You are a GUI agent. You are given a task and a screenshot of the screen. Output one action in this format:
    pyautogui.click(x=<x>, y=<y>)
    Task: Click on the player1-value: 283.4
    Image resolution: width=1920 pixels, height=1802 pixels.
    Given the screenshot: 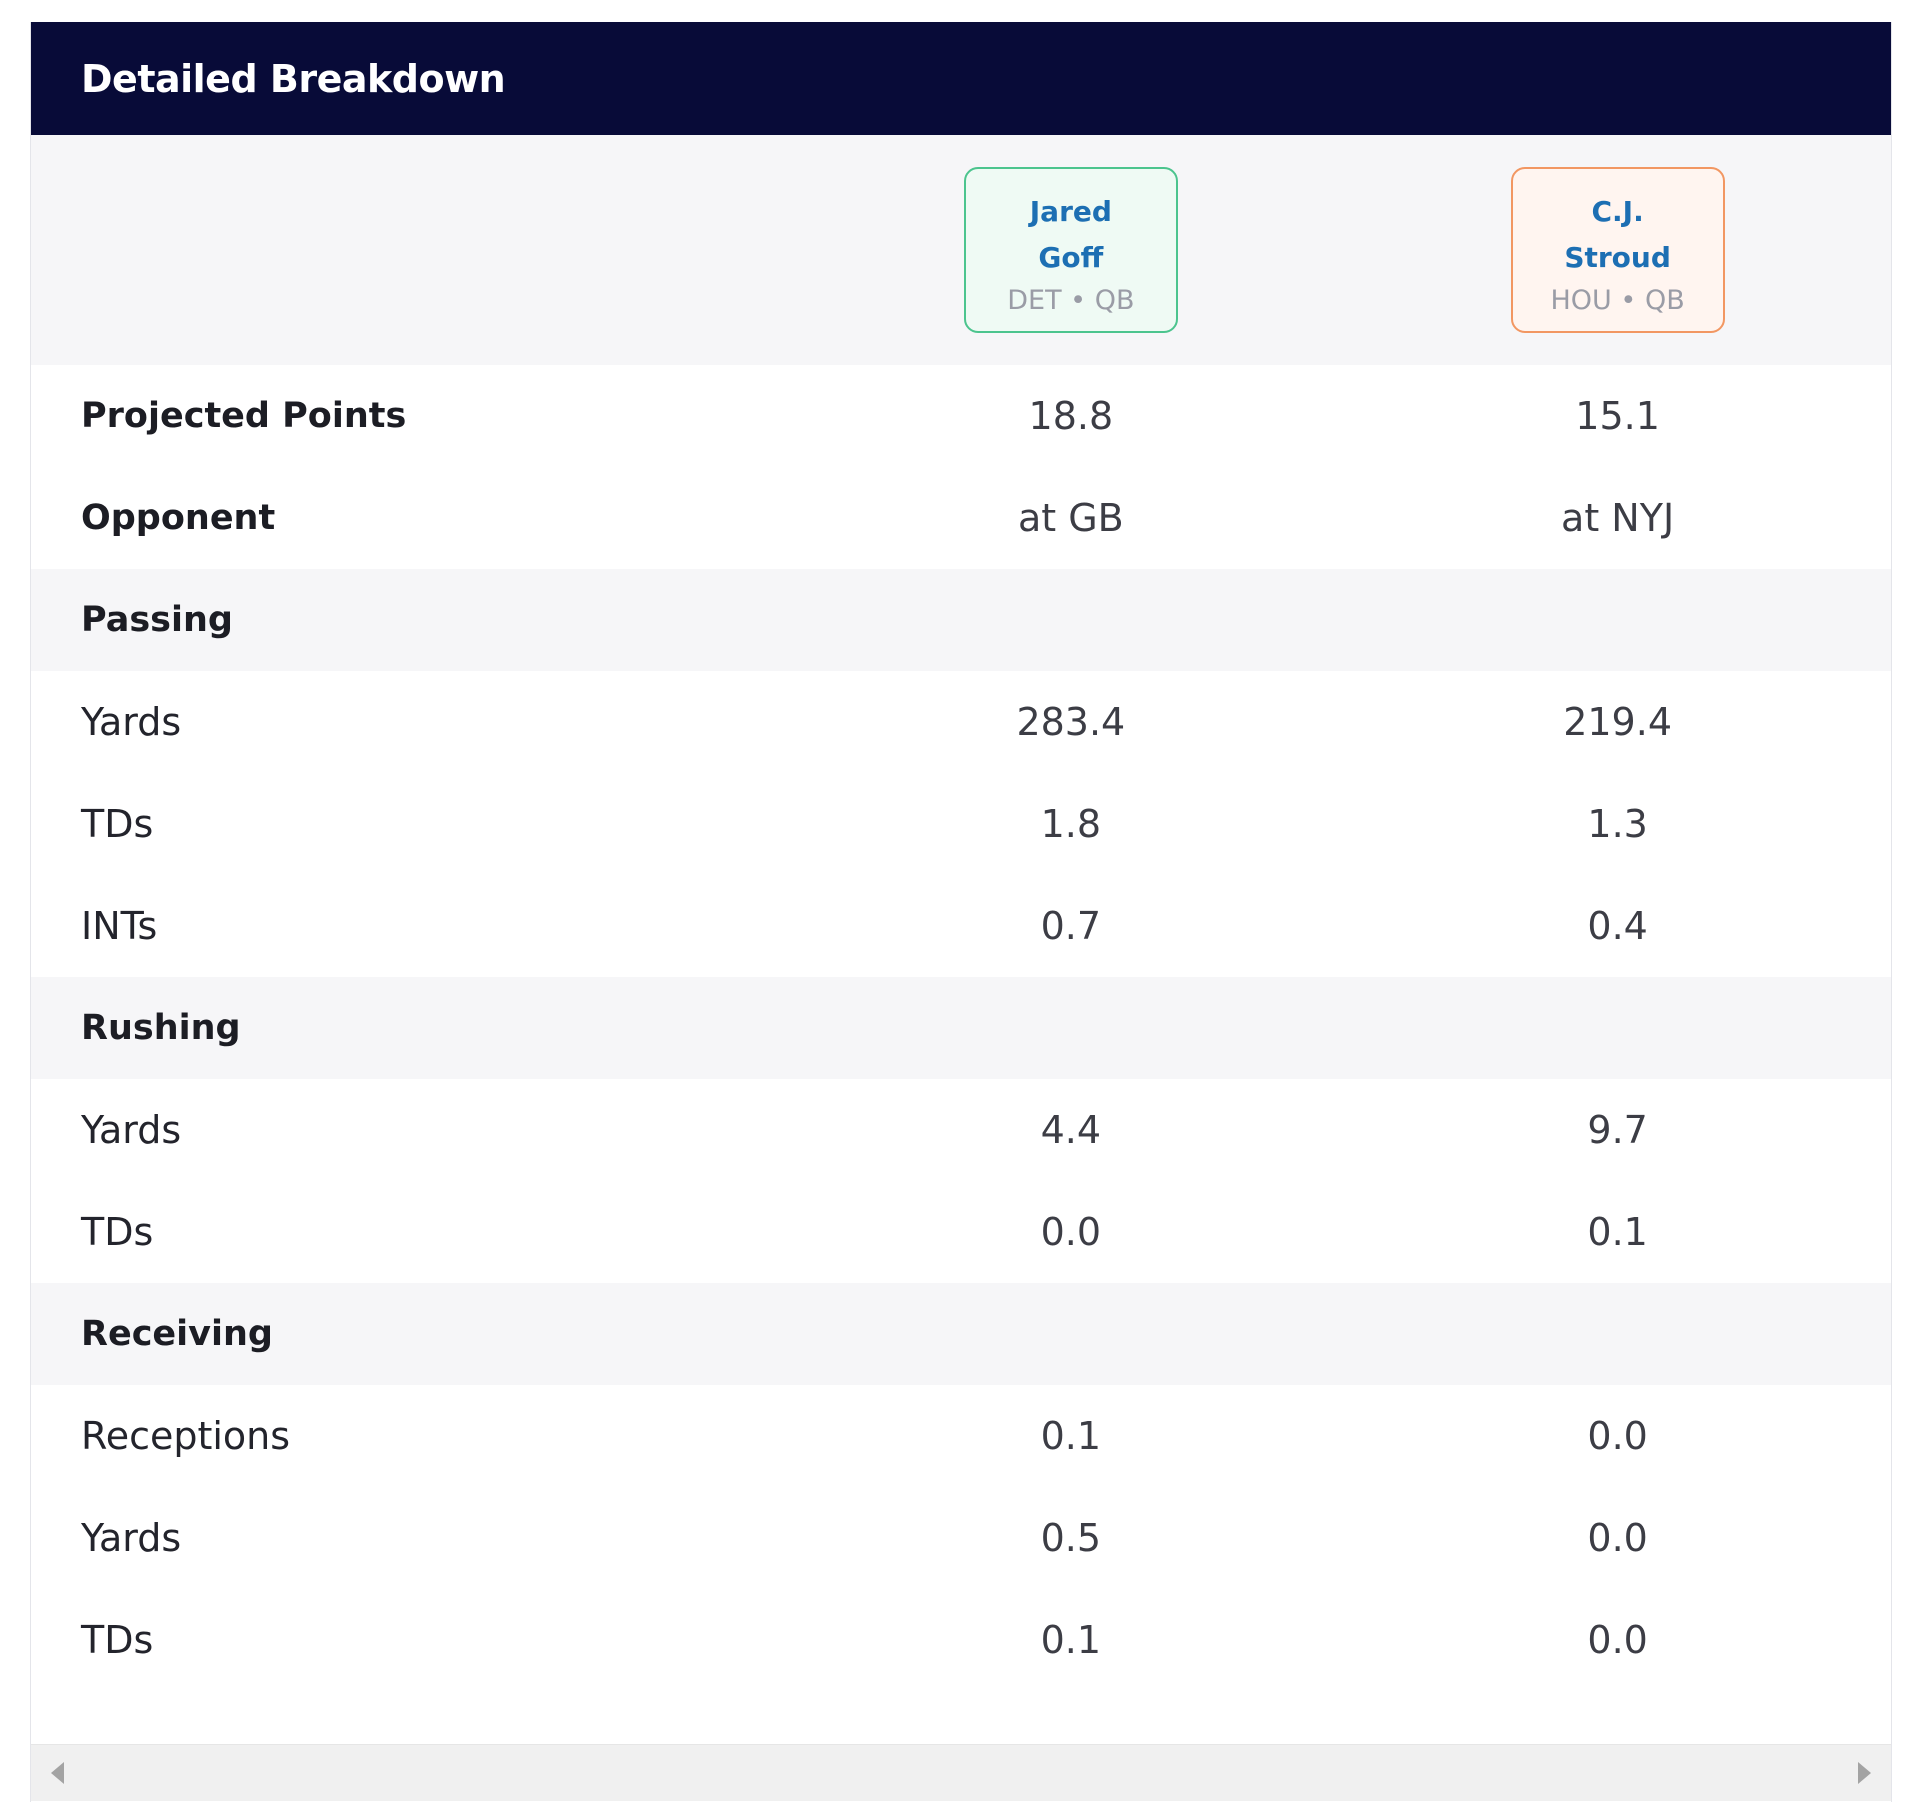 What is the action you would take?
    pyautogui.click(x=1071, y=722)
    